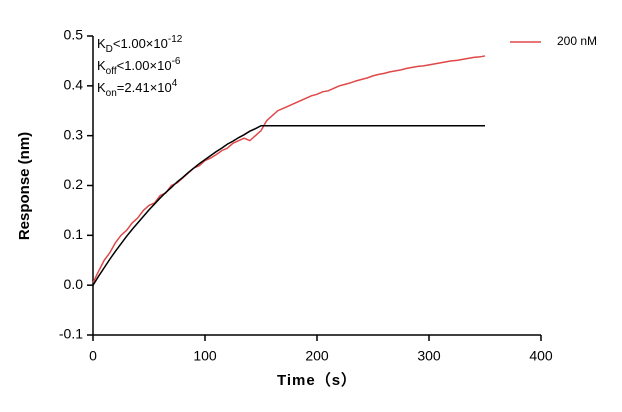 This screenshot has width=622, height=412. Describe the element at coordinates (111, 71) in the screenshot. I see `annotation-sub: off` at that location.